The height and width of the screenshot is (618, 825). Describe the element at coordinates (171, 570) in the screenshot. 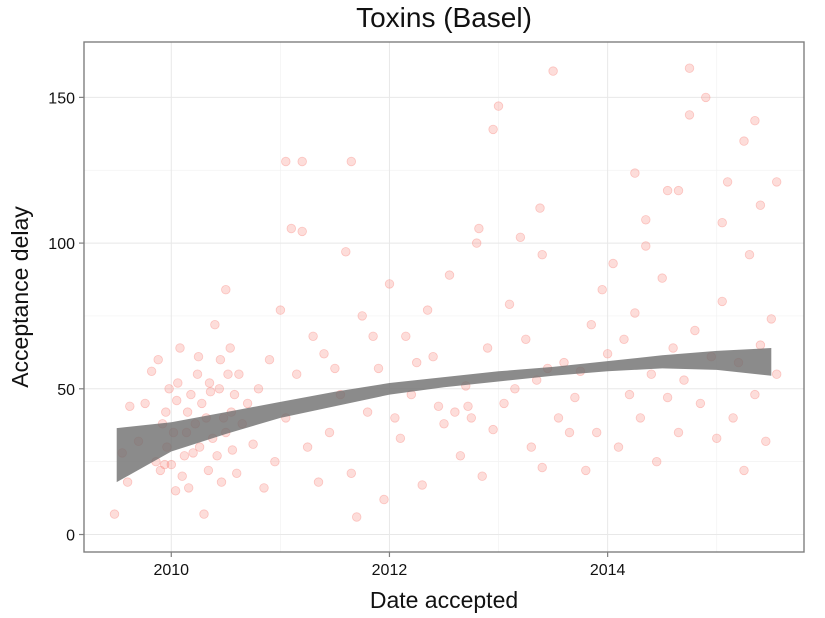

I see `x-tick-label: 2010` at that location.